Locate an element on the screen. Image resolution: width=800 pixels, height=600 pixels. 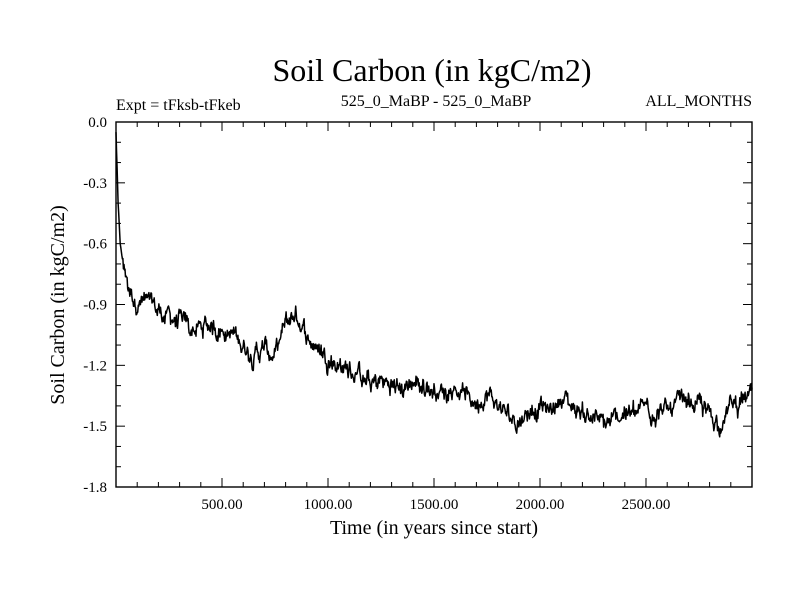
x-tick-label: 1500.00 is located at coordinates (434, 505).